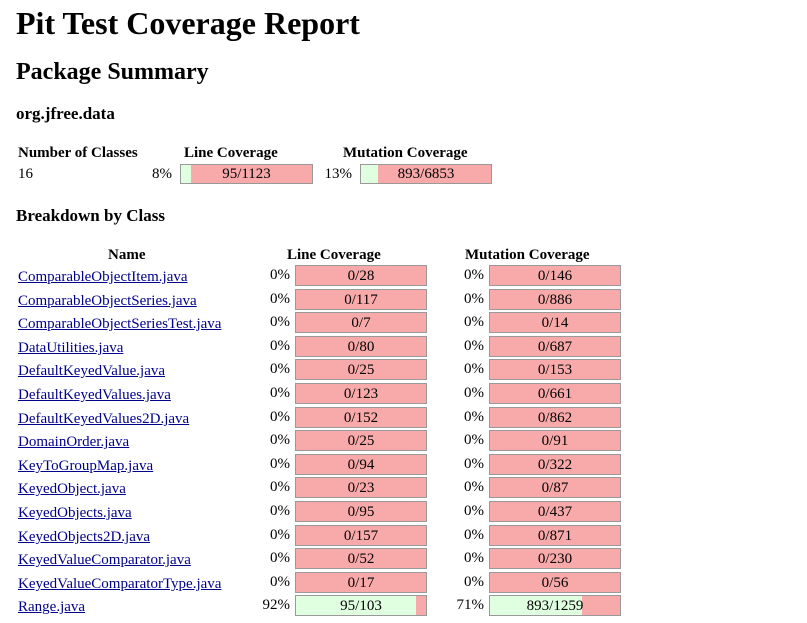 The width and height of the screenshot is (807, 623). I want to click on mutation-coverage-bar-text: 0/146, so click(555, 276).